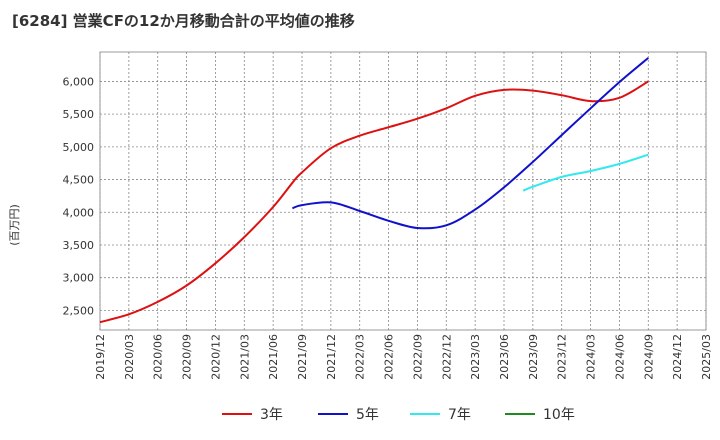  What do you see at coordinates (79, 114) in the screenshot?
I see `y-tick-label: 5,500` at bounding box center [79, 114].